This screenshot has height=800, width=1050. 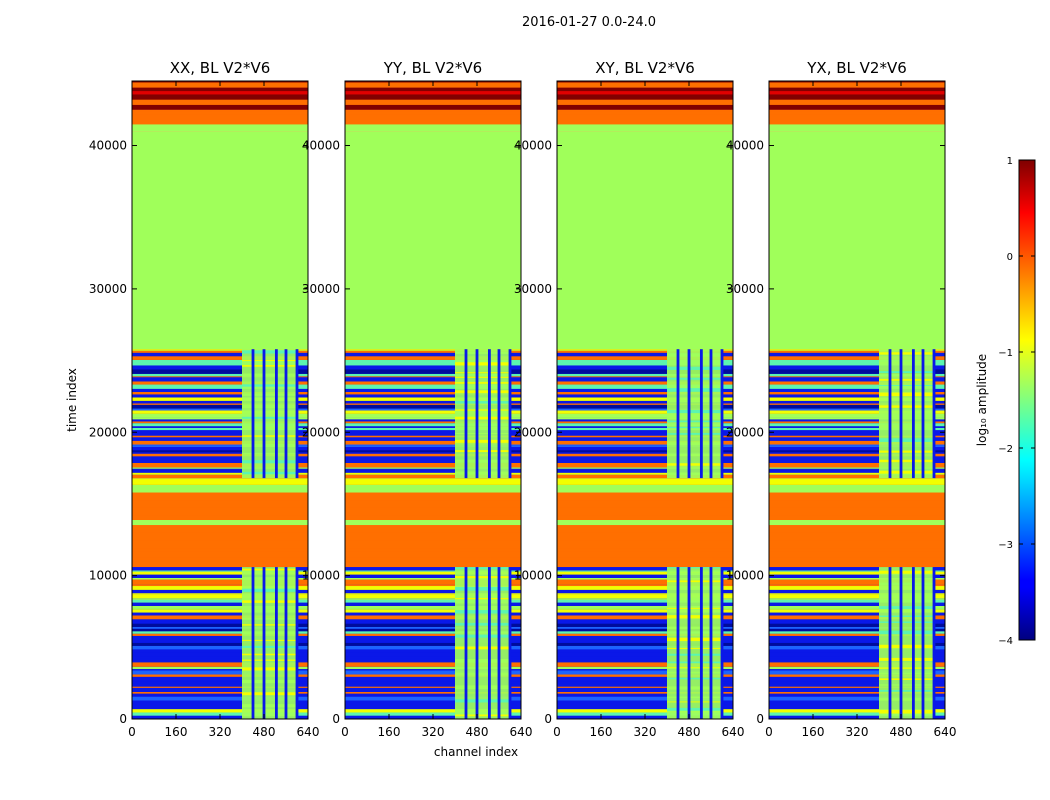 I want to click on y-tick-label: 0, so click(x=548, y=719).